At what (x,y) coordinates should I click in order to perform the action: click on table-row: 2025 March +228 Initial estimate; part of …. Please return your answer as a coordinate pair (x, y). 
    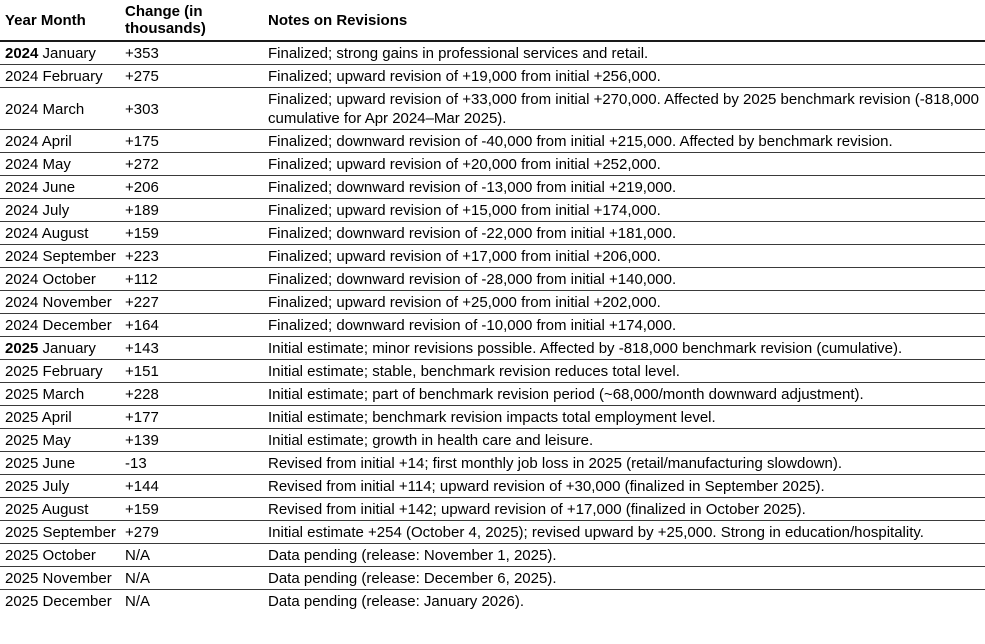
    Looking at the image, I should click on (492, 394).